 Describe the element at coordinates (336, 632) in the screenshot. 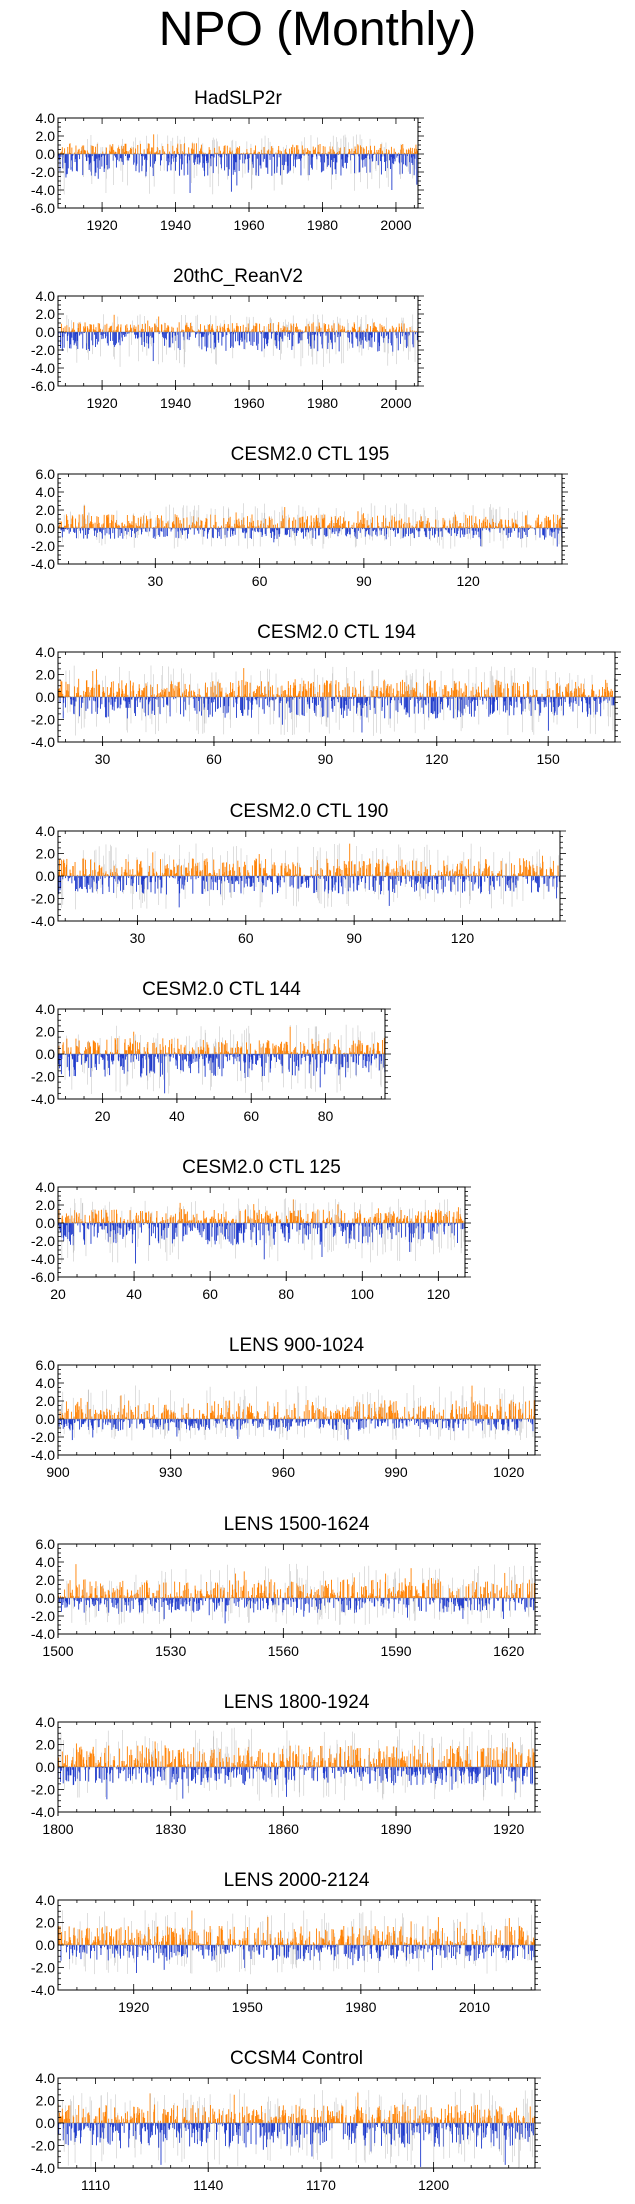

I see `chart-title: CESM2.0 CTL 194` at that location.